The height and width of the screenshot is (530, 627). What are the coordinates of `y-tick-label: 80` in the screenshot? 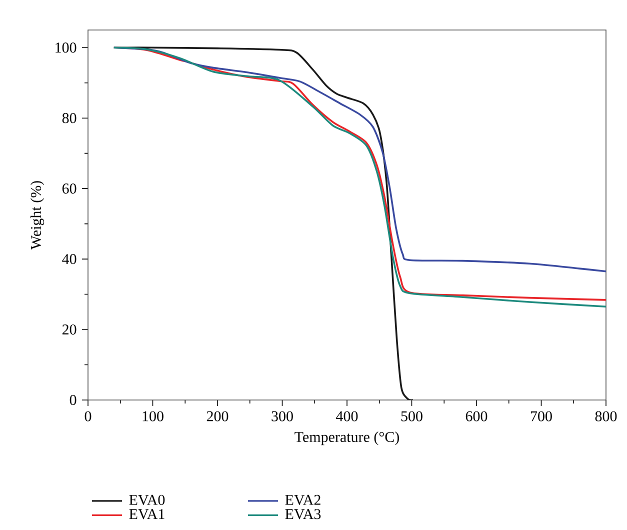 It's located at (69, 118).